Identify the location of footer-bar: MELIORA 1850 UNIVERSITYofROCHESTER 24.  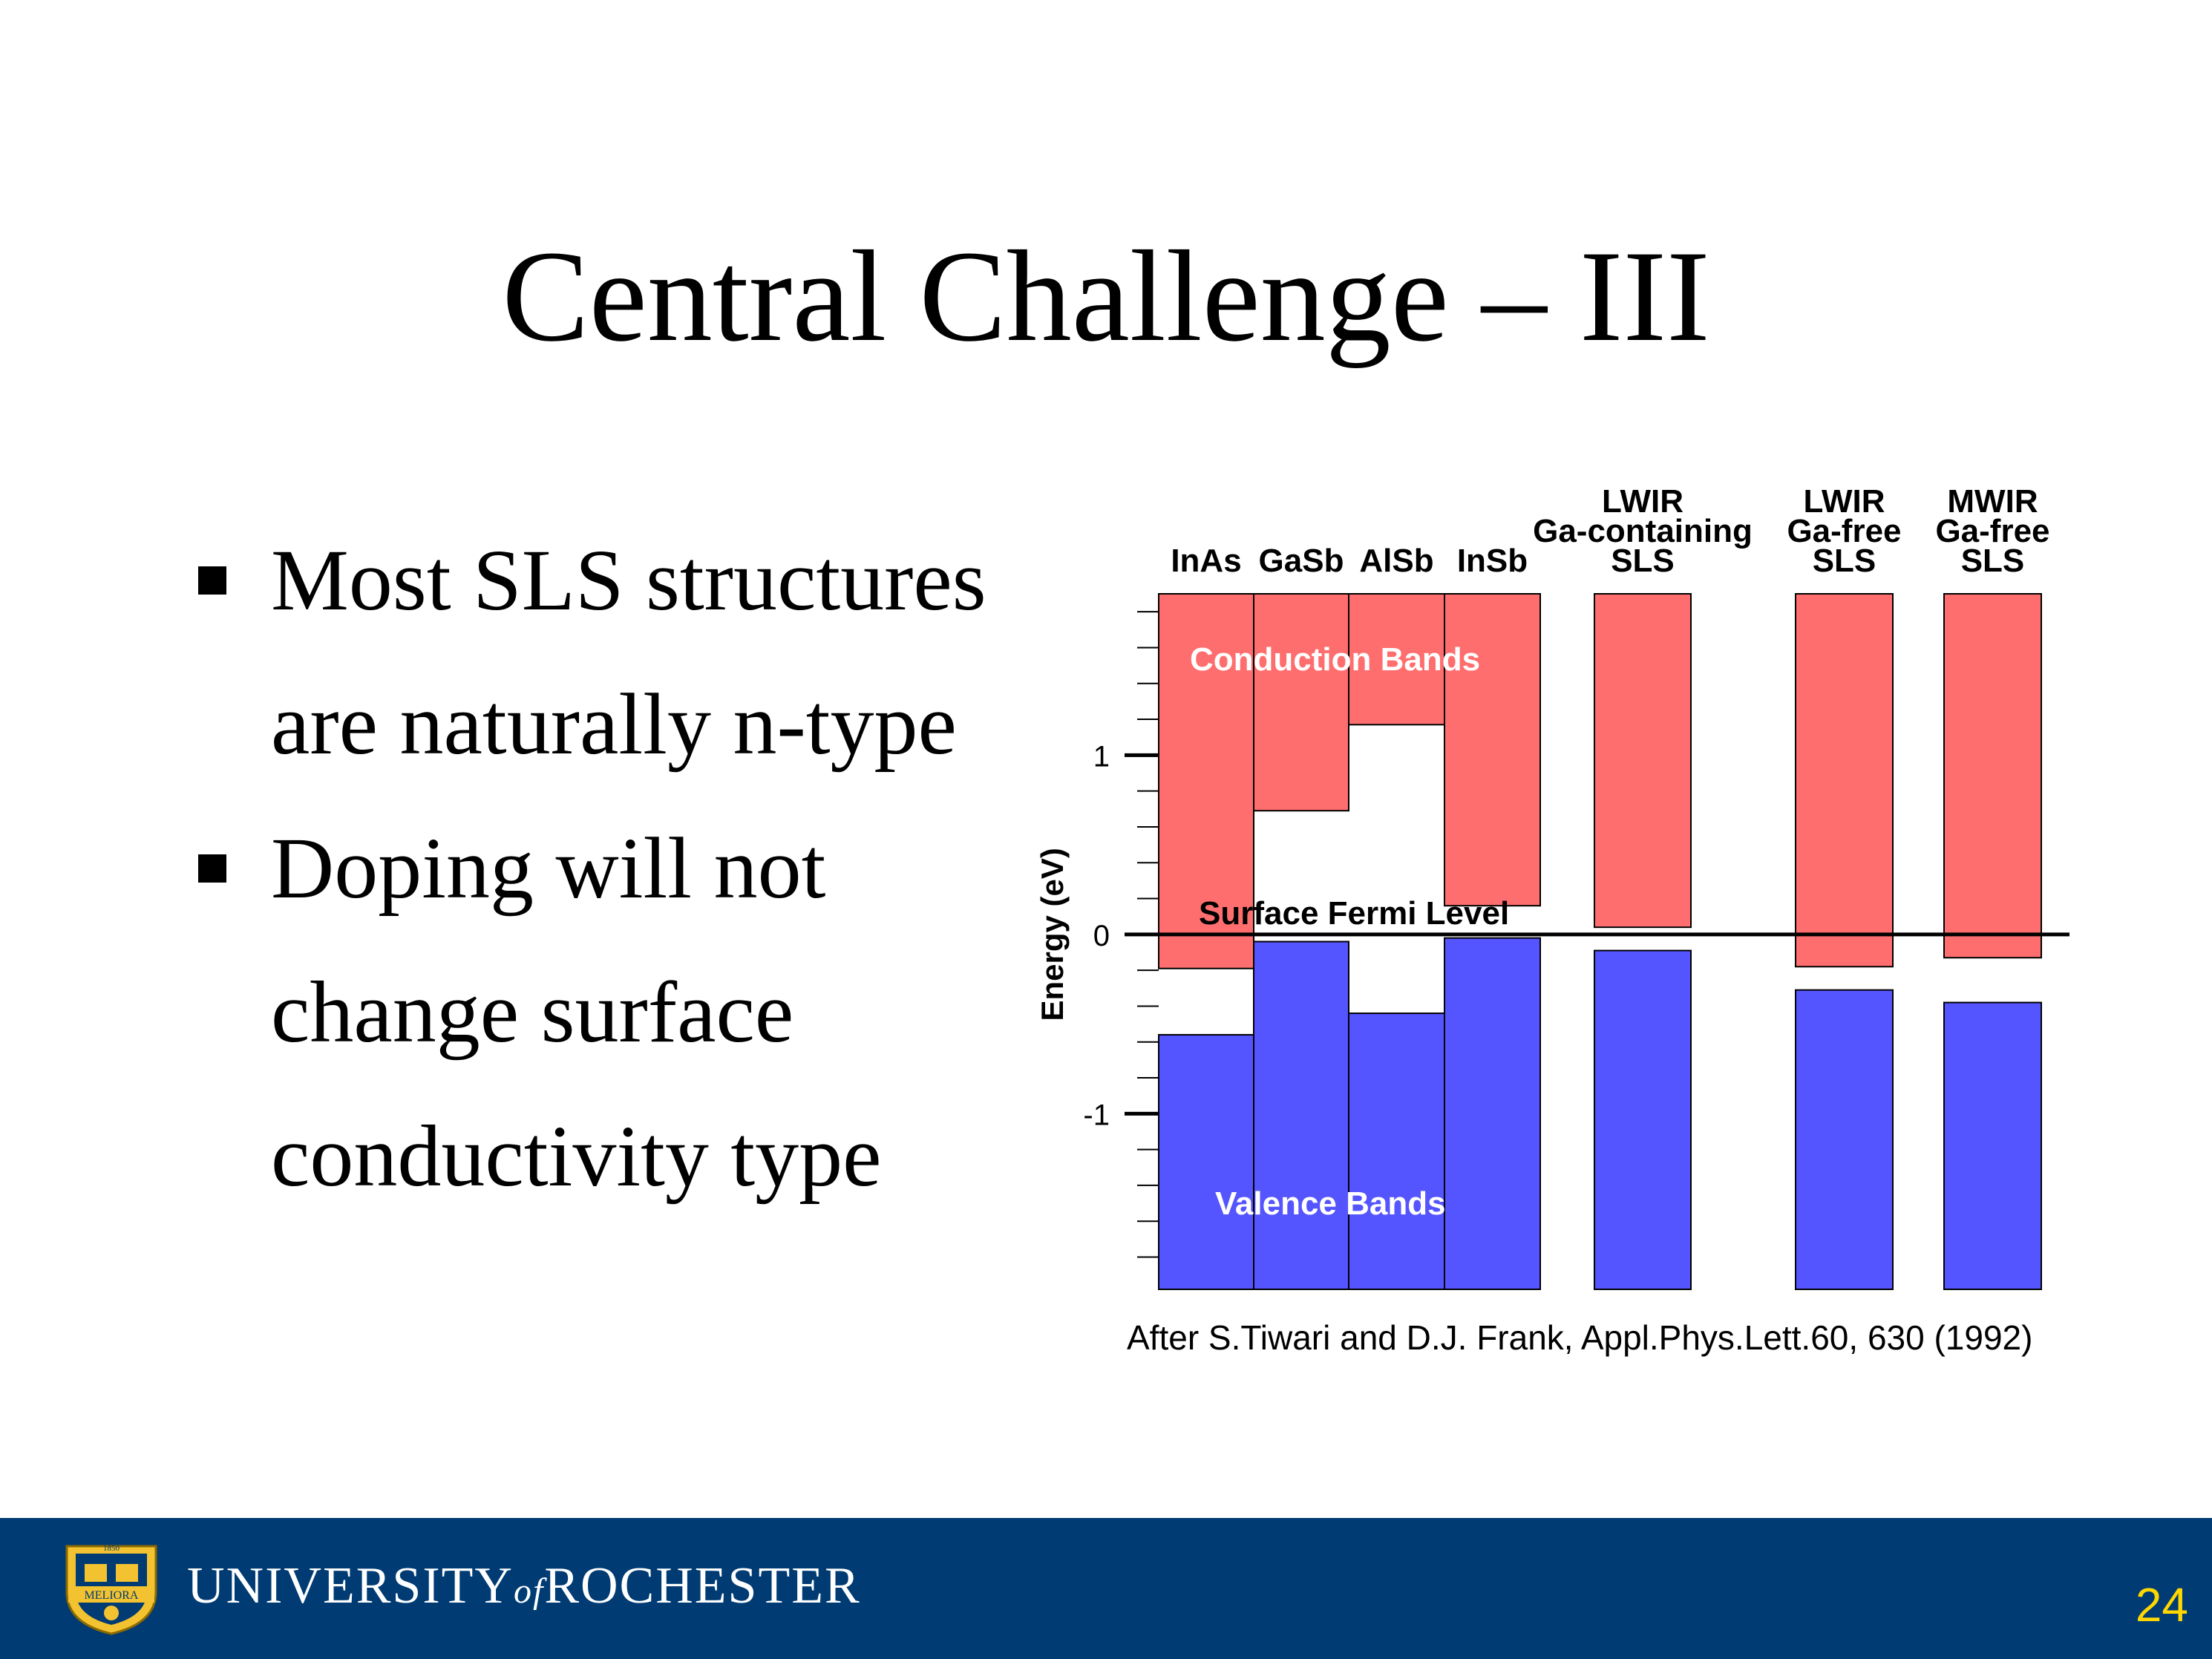
(1106, 1588).